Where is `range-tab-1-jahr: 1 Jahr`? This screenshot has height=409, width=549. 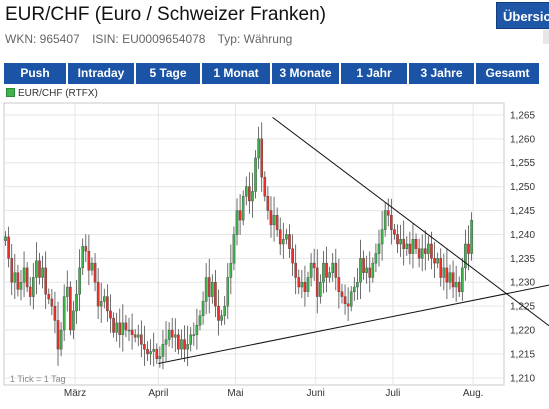 range-tab-1-jahr: 1 Jahr is located at coordinates (375, 73).